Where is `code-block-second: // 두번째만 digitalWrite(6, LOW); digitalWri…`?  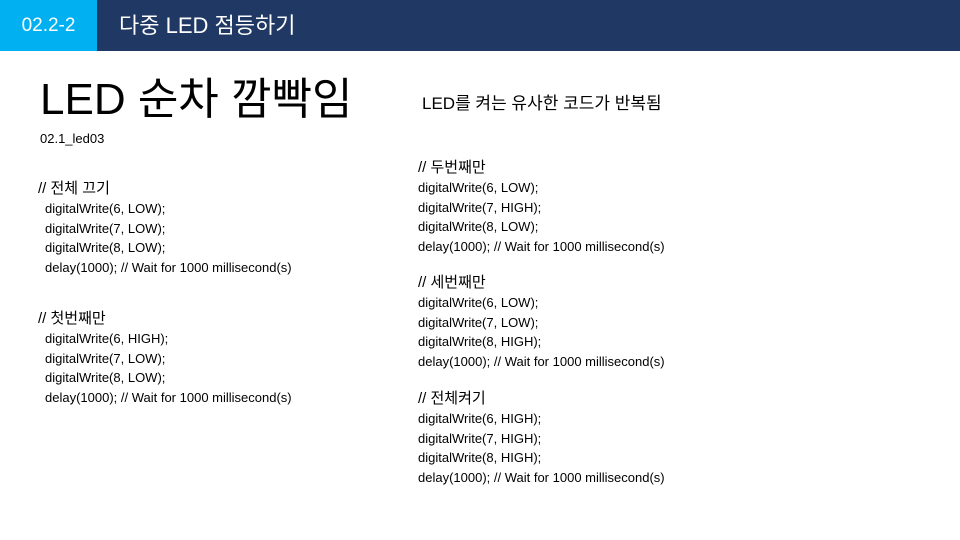
code-block-second: // 두번째만 digitalWrite(6, LOW); digitalWri… is located at coordinates (541, 207).